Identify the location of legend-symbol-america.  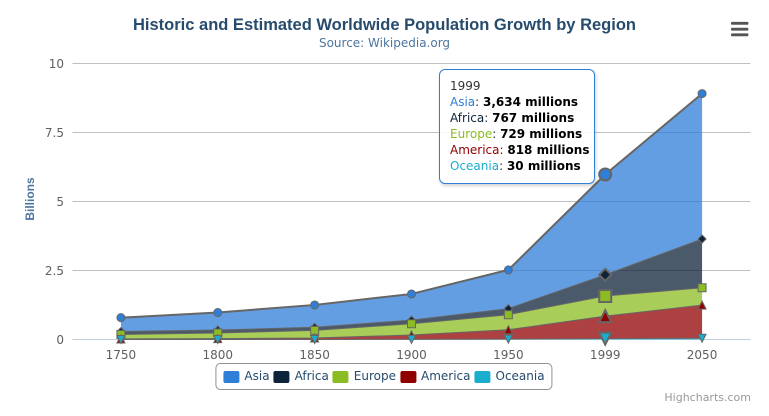
(408, 376).